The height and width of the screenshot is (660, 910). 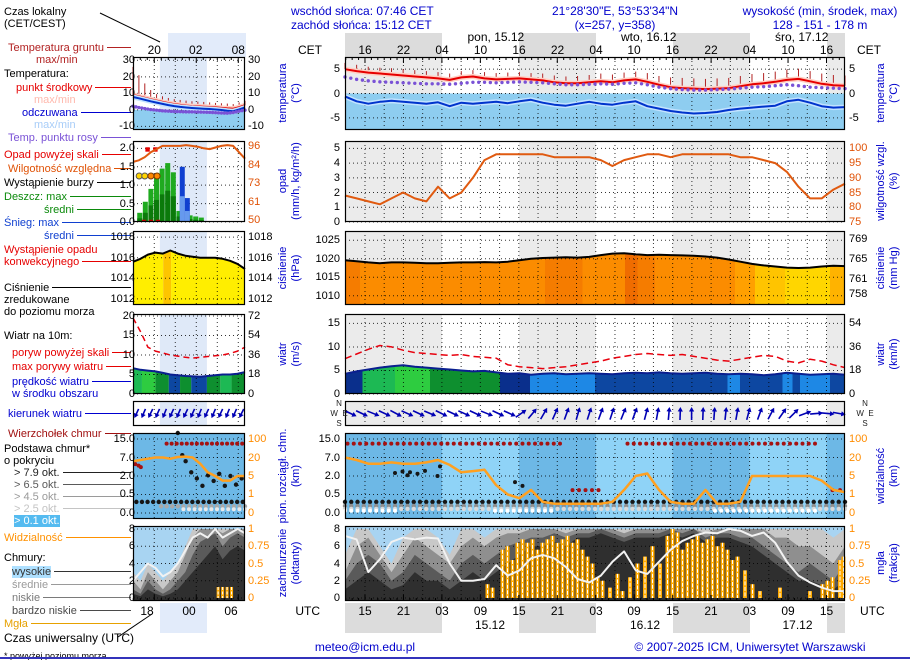 I want to click on tick-label-left: 5, so click(x=336, y=148).